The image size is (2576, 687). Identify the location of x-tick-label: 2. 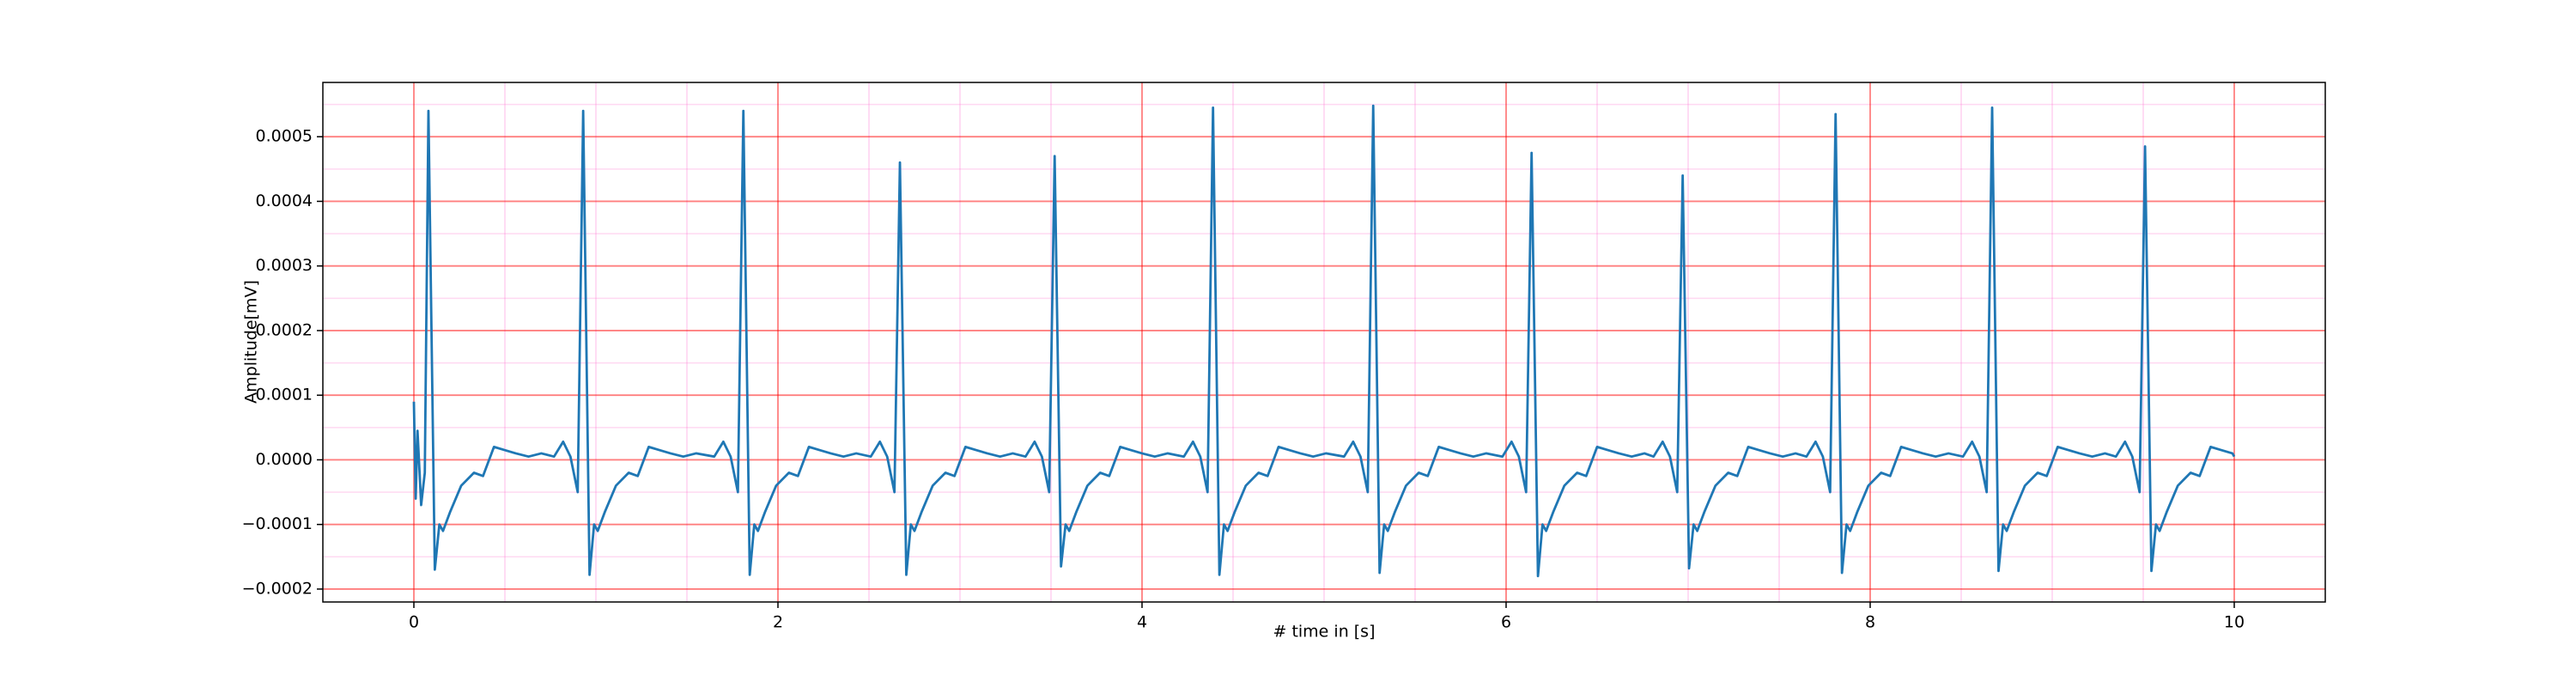
(778, 622).